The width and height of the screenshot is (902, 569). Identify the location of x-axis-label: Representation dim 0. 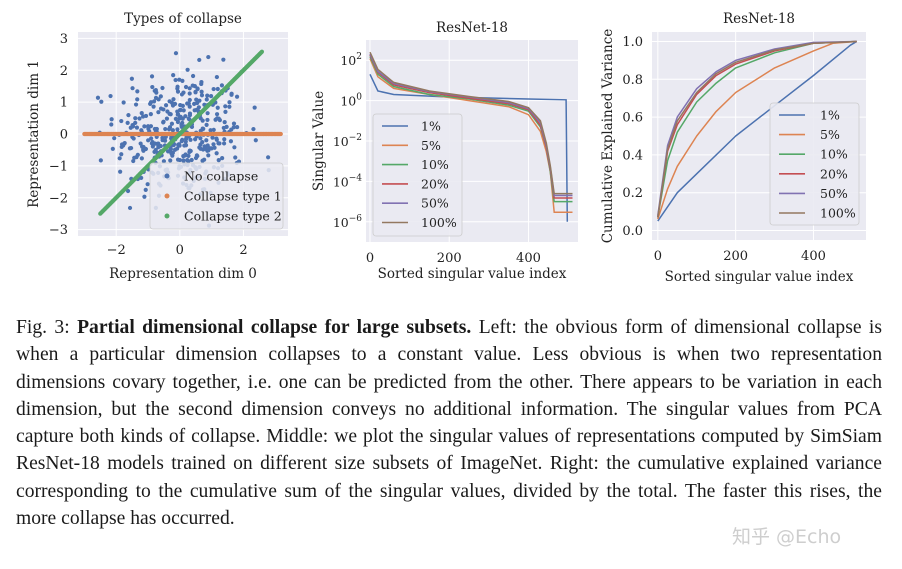
(183, 274).